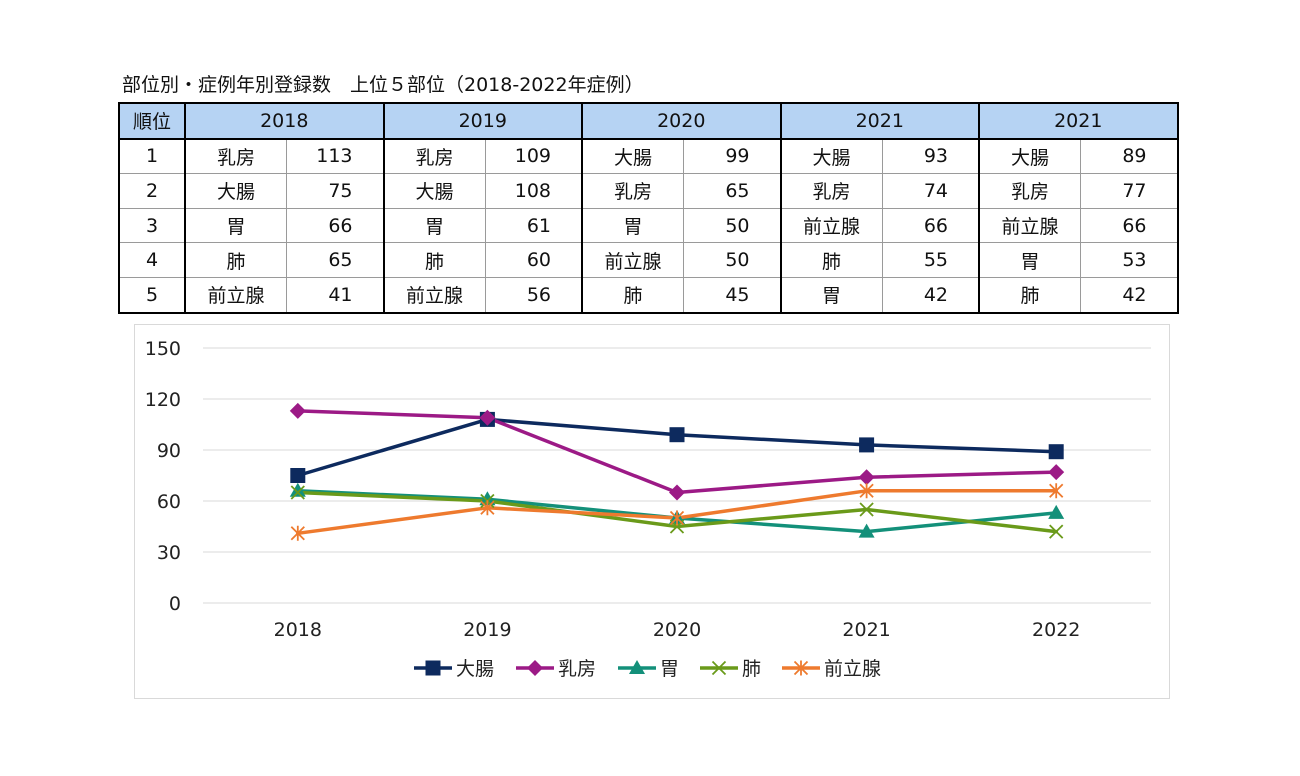  Describe the element at coordinates (930, 156) in the screenshot. I see `count-cell: 93` at that location.